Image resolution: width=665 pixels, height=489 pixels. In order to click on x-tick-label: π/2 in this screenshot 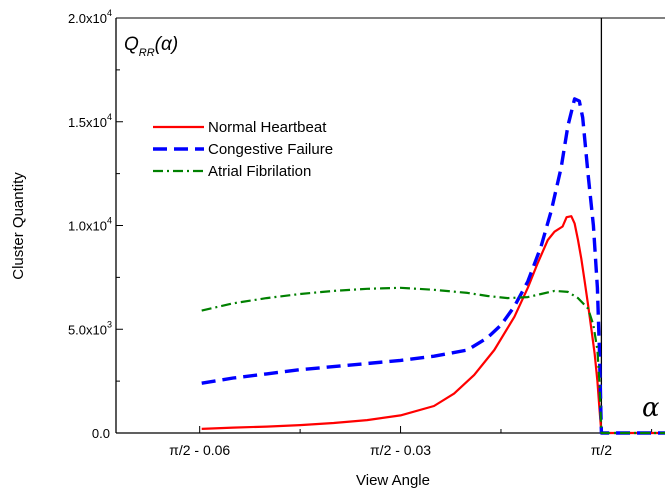, I will do `click(602, 450)`.